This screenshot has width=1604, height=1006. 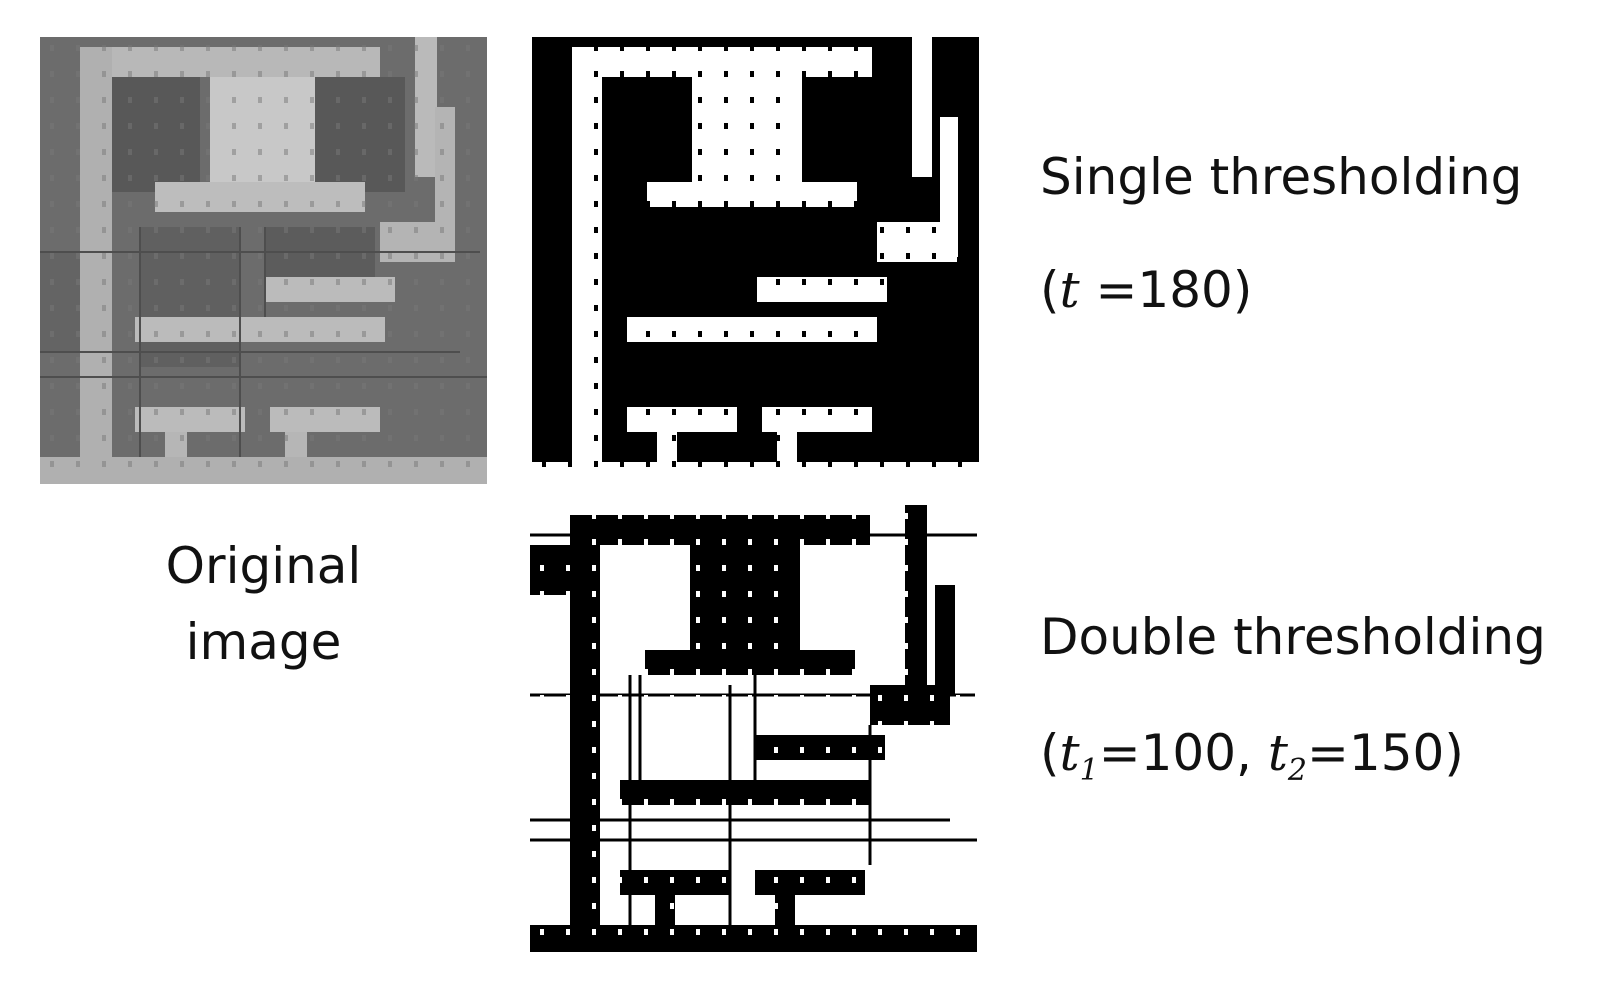 I want to click on double-threshold-parameters: (t1=100, t2=150), so click(x=1252, y=757).